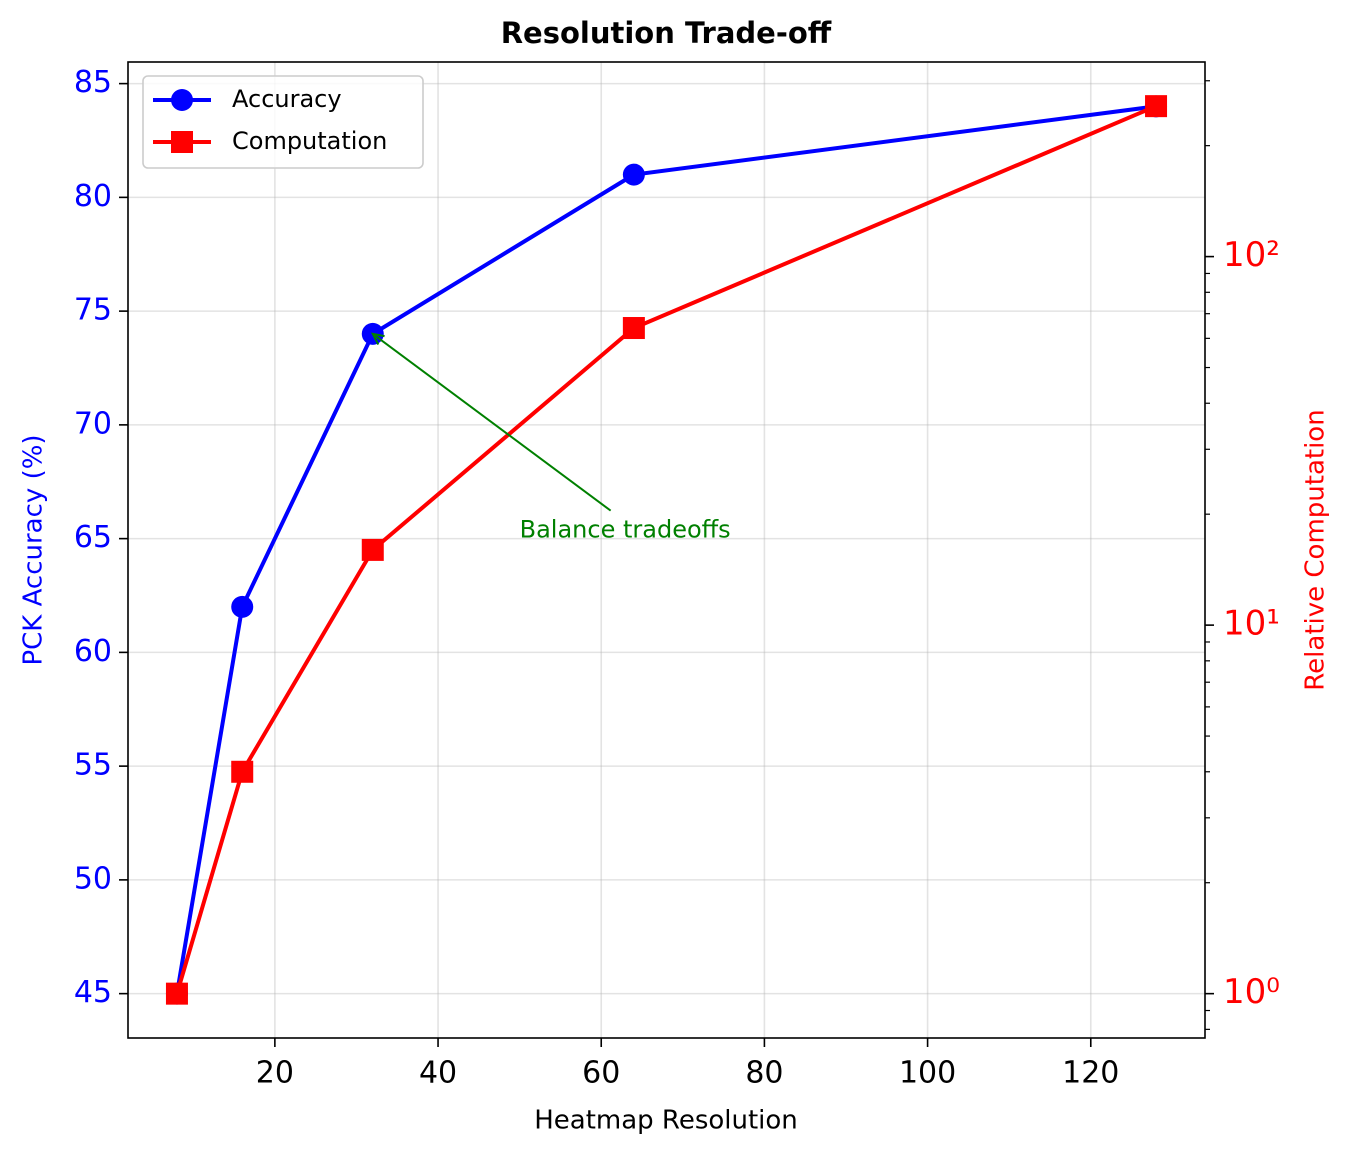 The image size is (1352, 1160). I want to click on y2-tick-label: 10¹, so click(1251, 624).